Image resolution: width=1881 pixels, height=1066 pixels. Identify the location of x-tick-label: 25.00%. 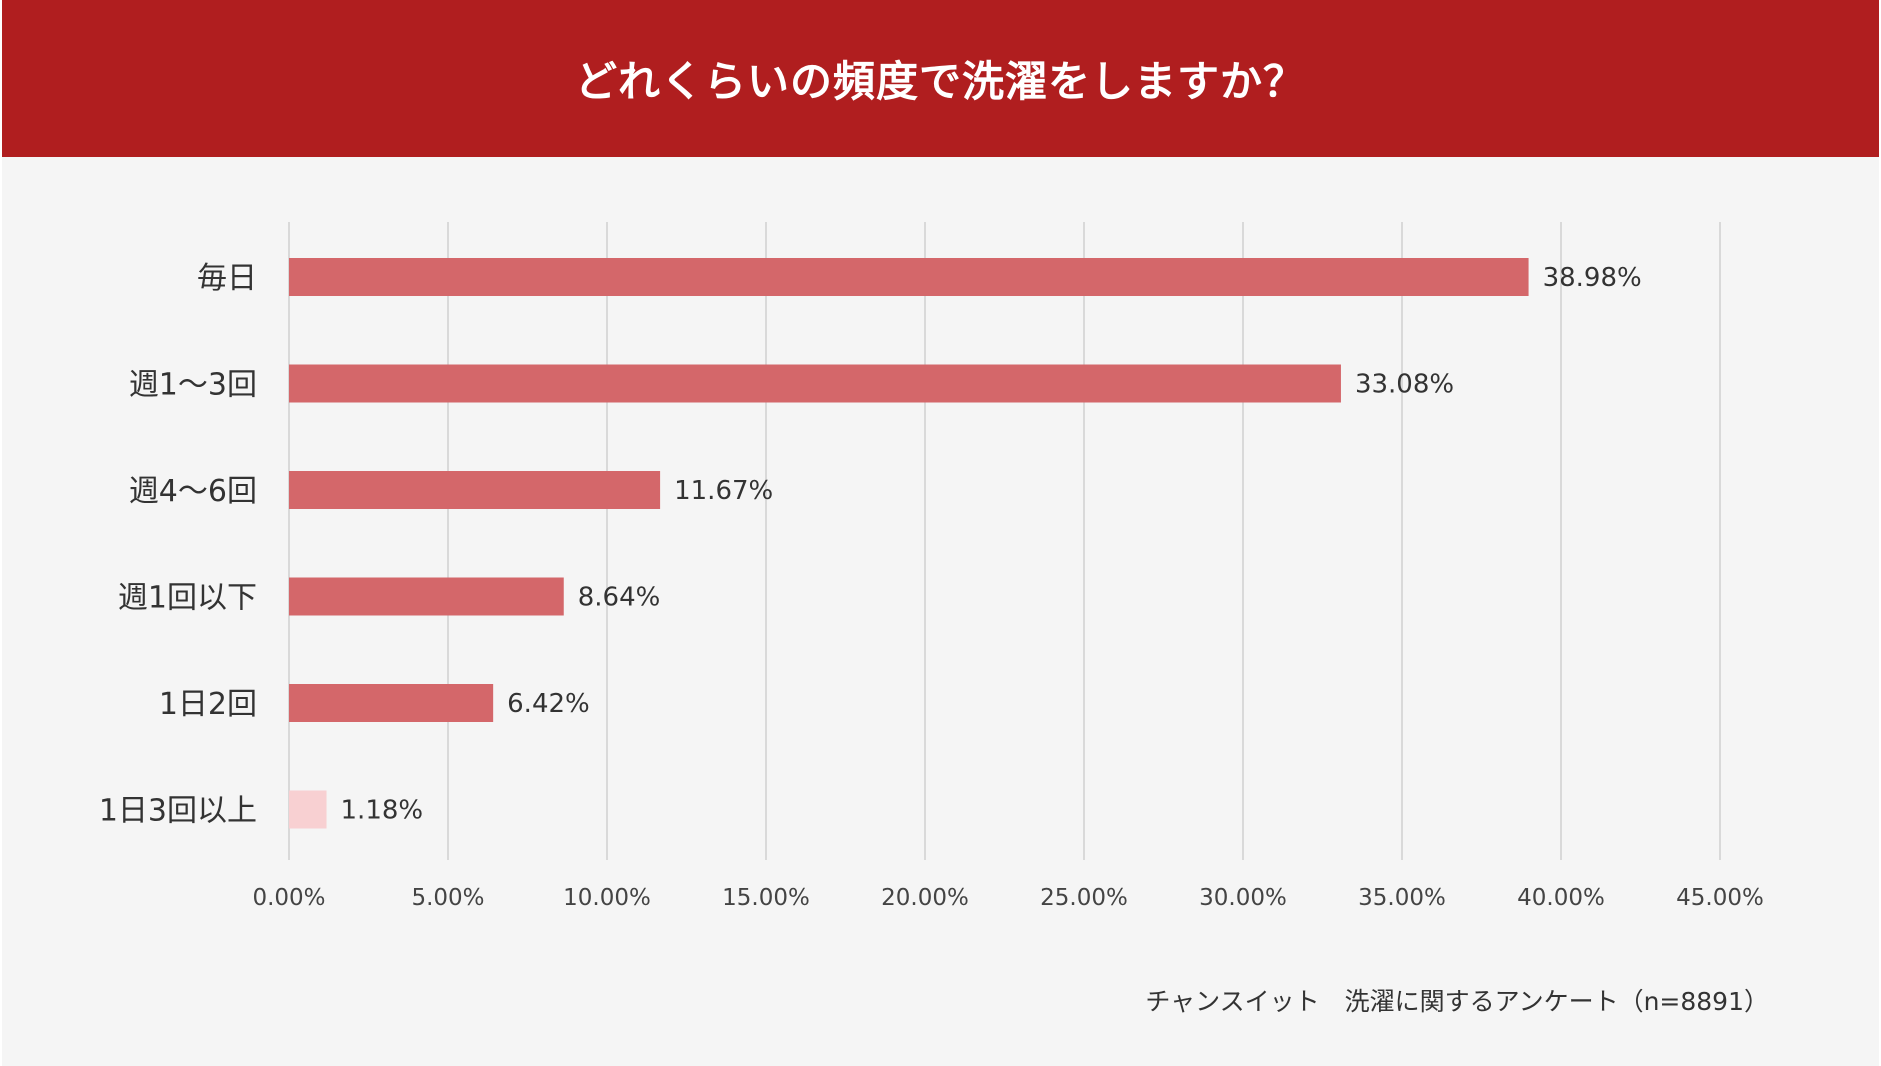
(1084, 898).